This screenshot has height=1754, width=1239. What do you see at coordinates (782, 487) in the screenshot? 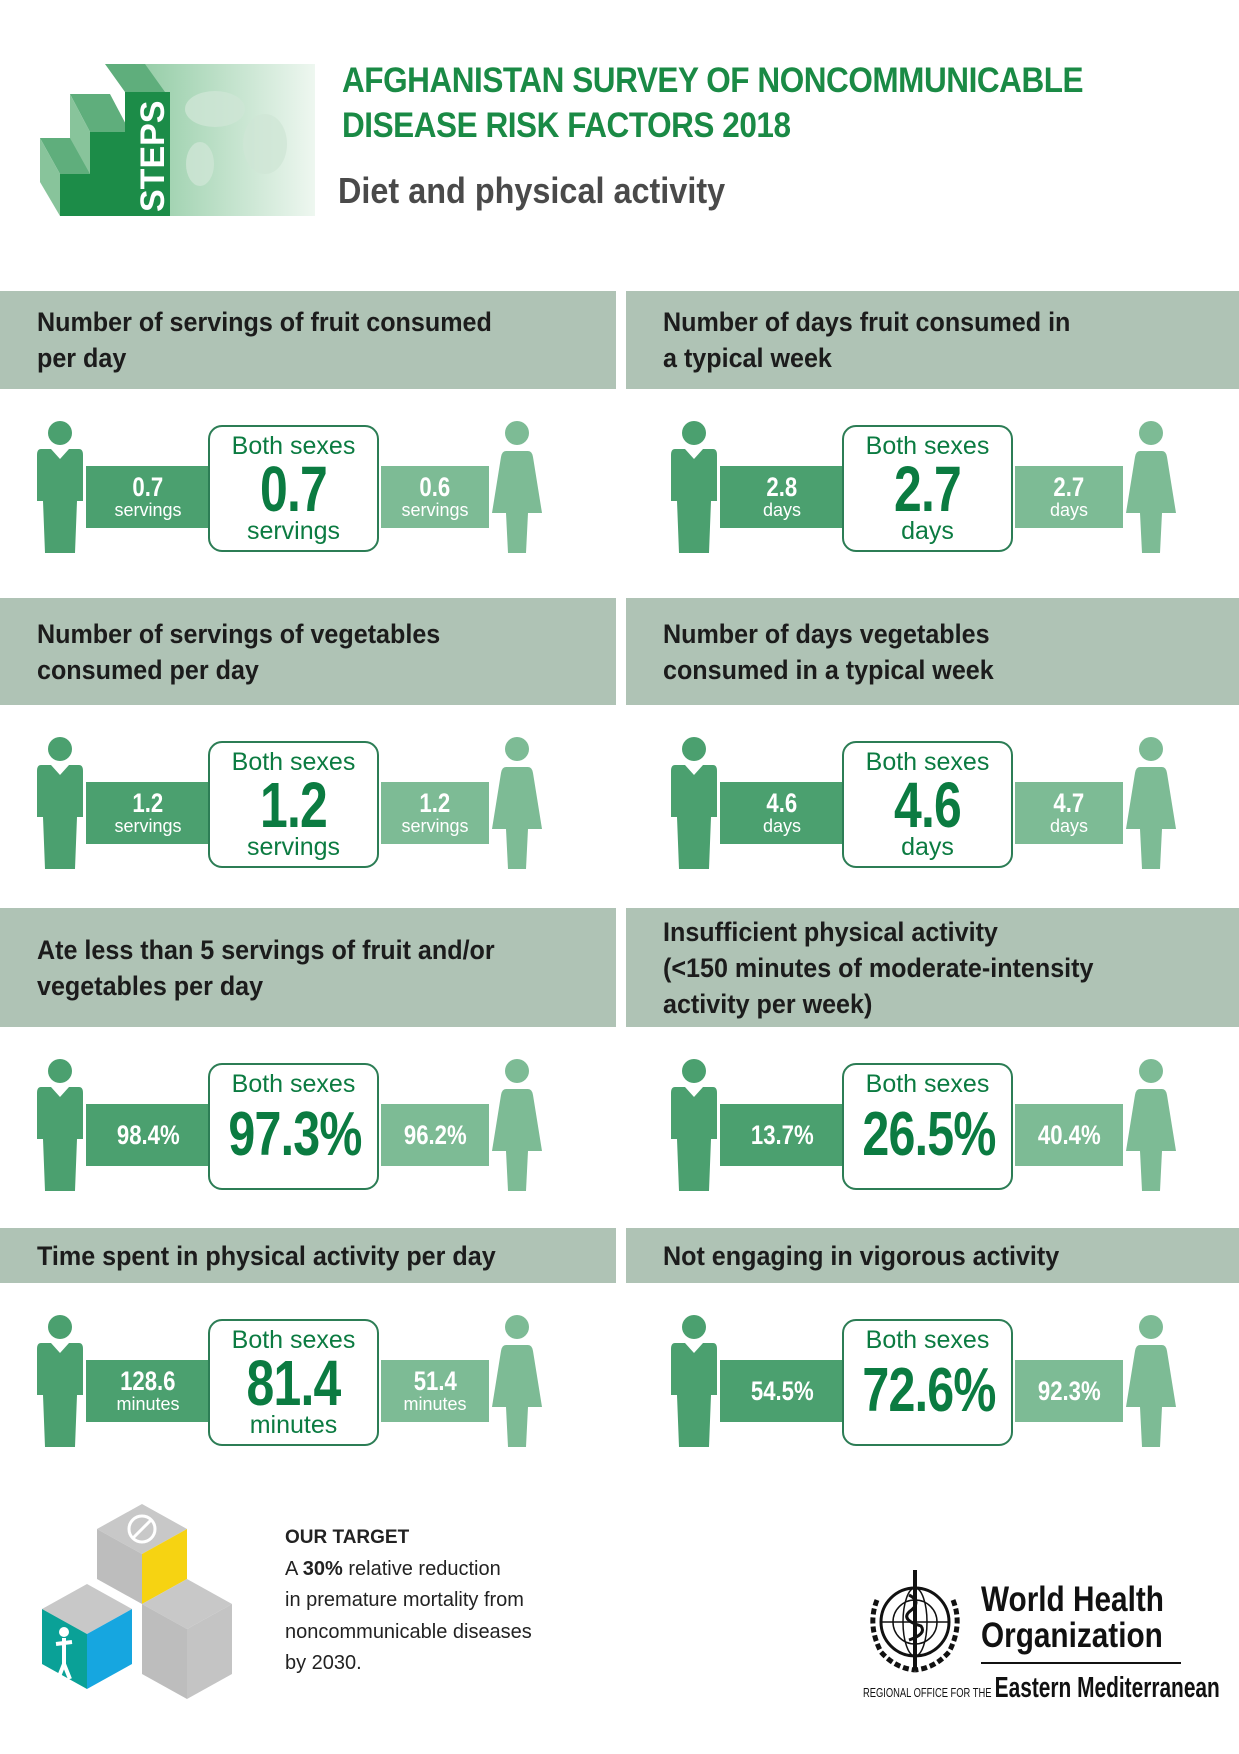
I see `male-value: 2.8` at bounding box center [782, 487].